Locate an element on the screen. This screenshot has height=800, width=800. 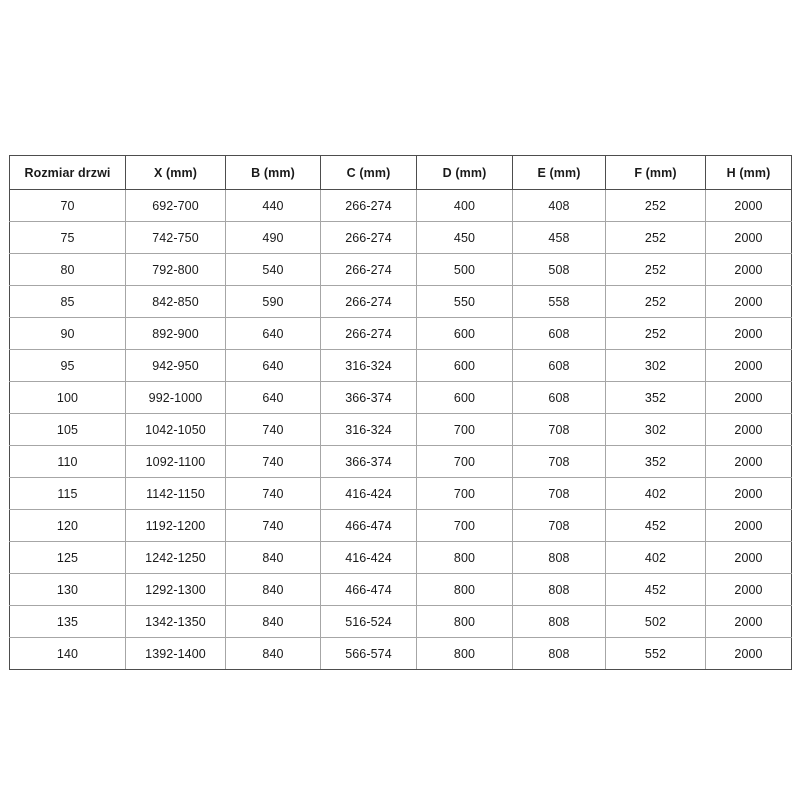
table-row: 75 742-750 490 266-274 450 458 252 2000 is located at coordinates (400, 237).